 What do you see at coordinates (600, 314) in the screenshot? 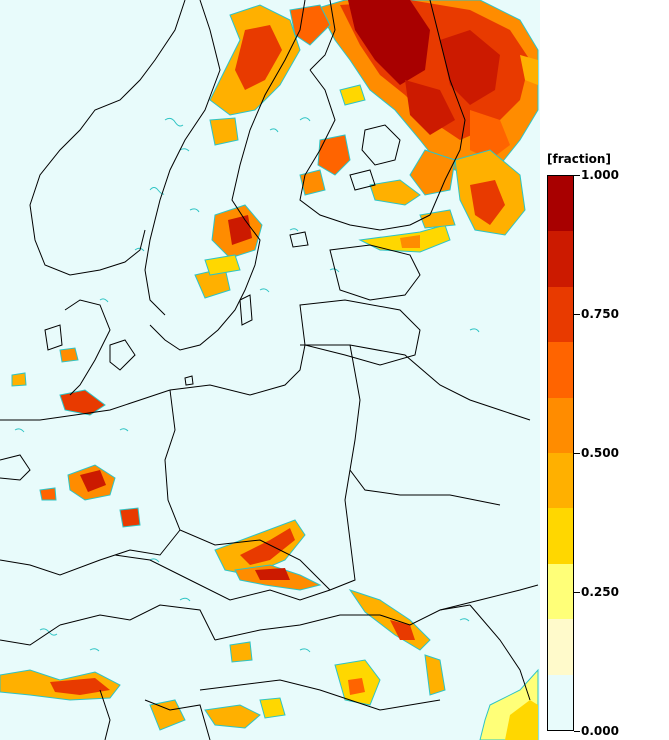
I see `legend-label: 0.750` at bounding box center [600, 314].